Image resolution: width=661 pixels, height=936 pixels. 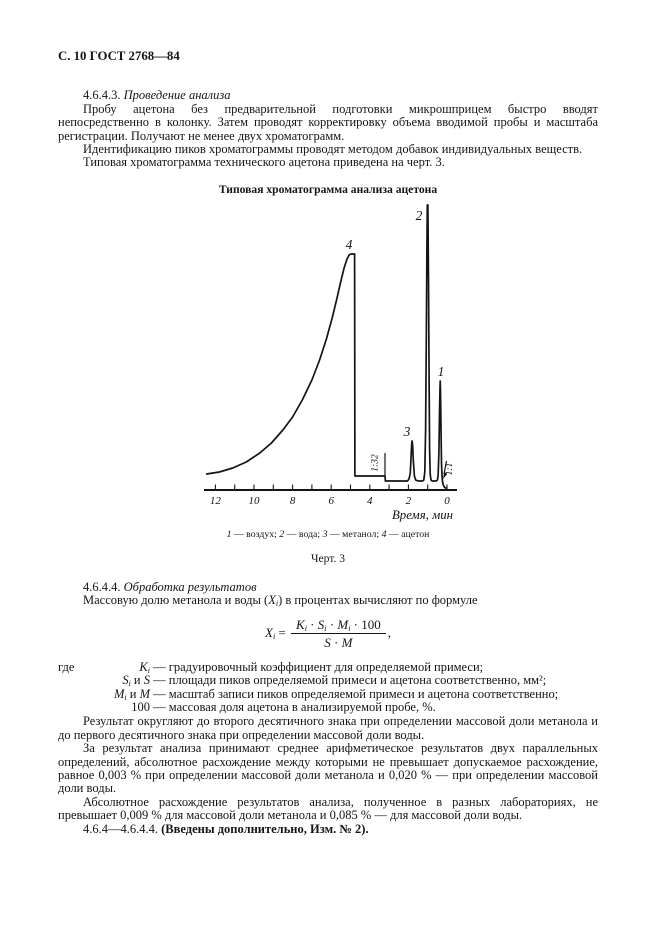 I want to click on amendment-bold-text: (Введены дополнительно, Изм. № 2)., so click(x=265, y=828).